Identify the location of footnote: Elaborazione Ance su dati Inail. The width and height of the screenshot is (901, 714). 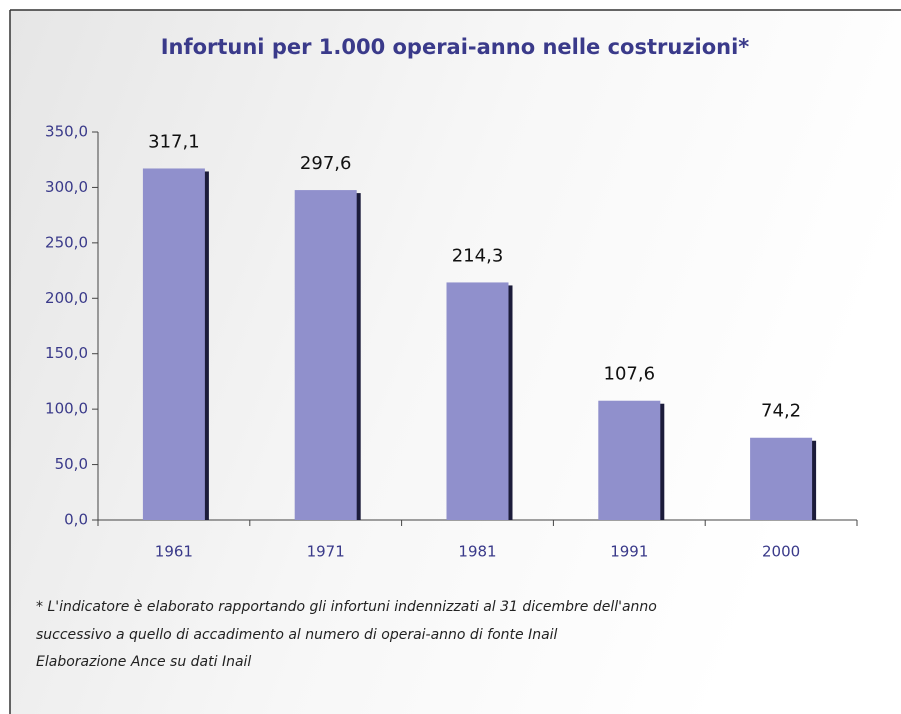
(143, 662).